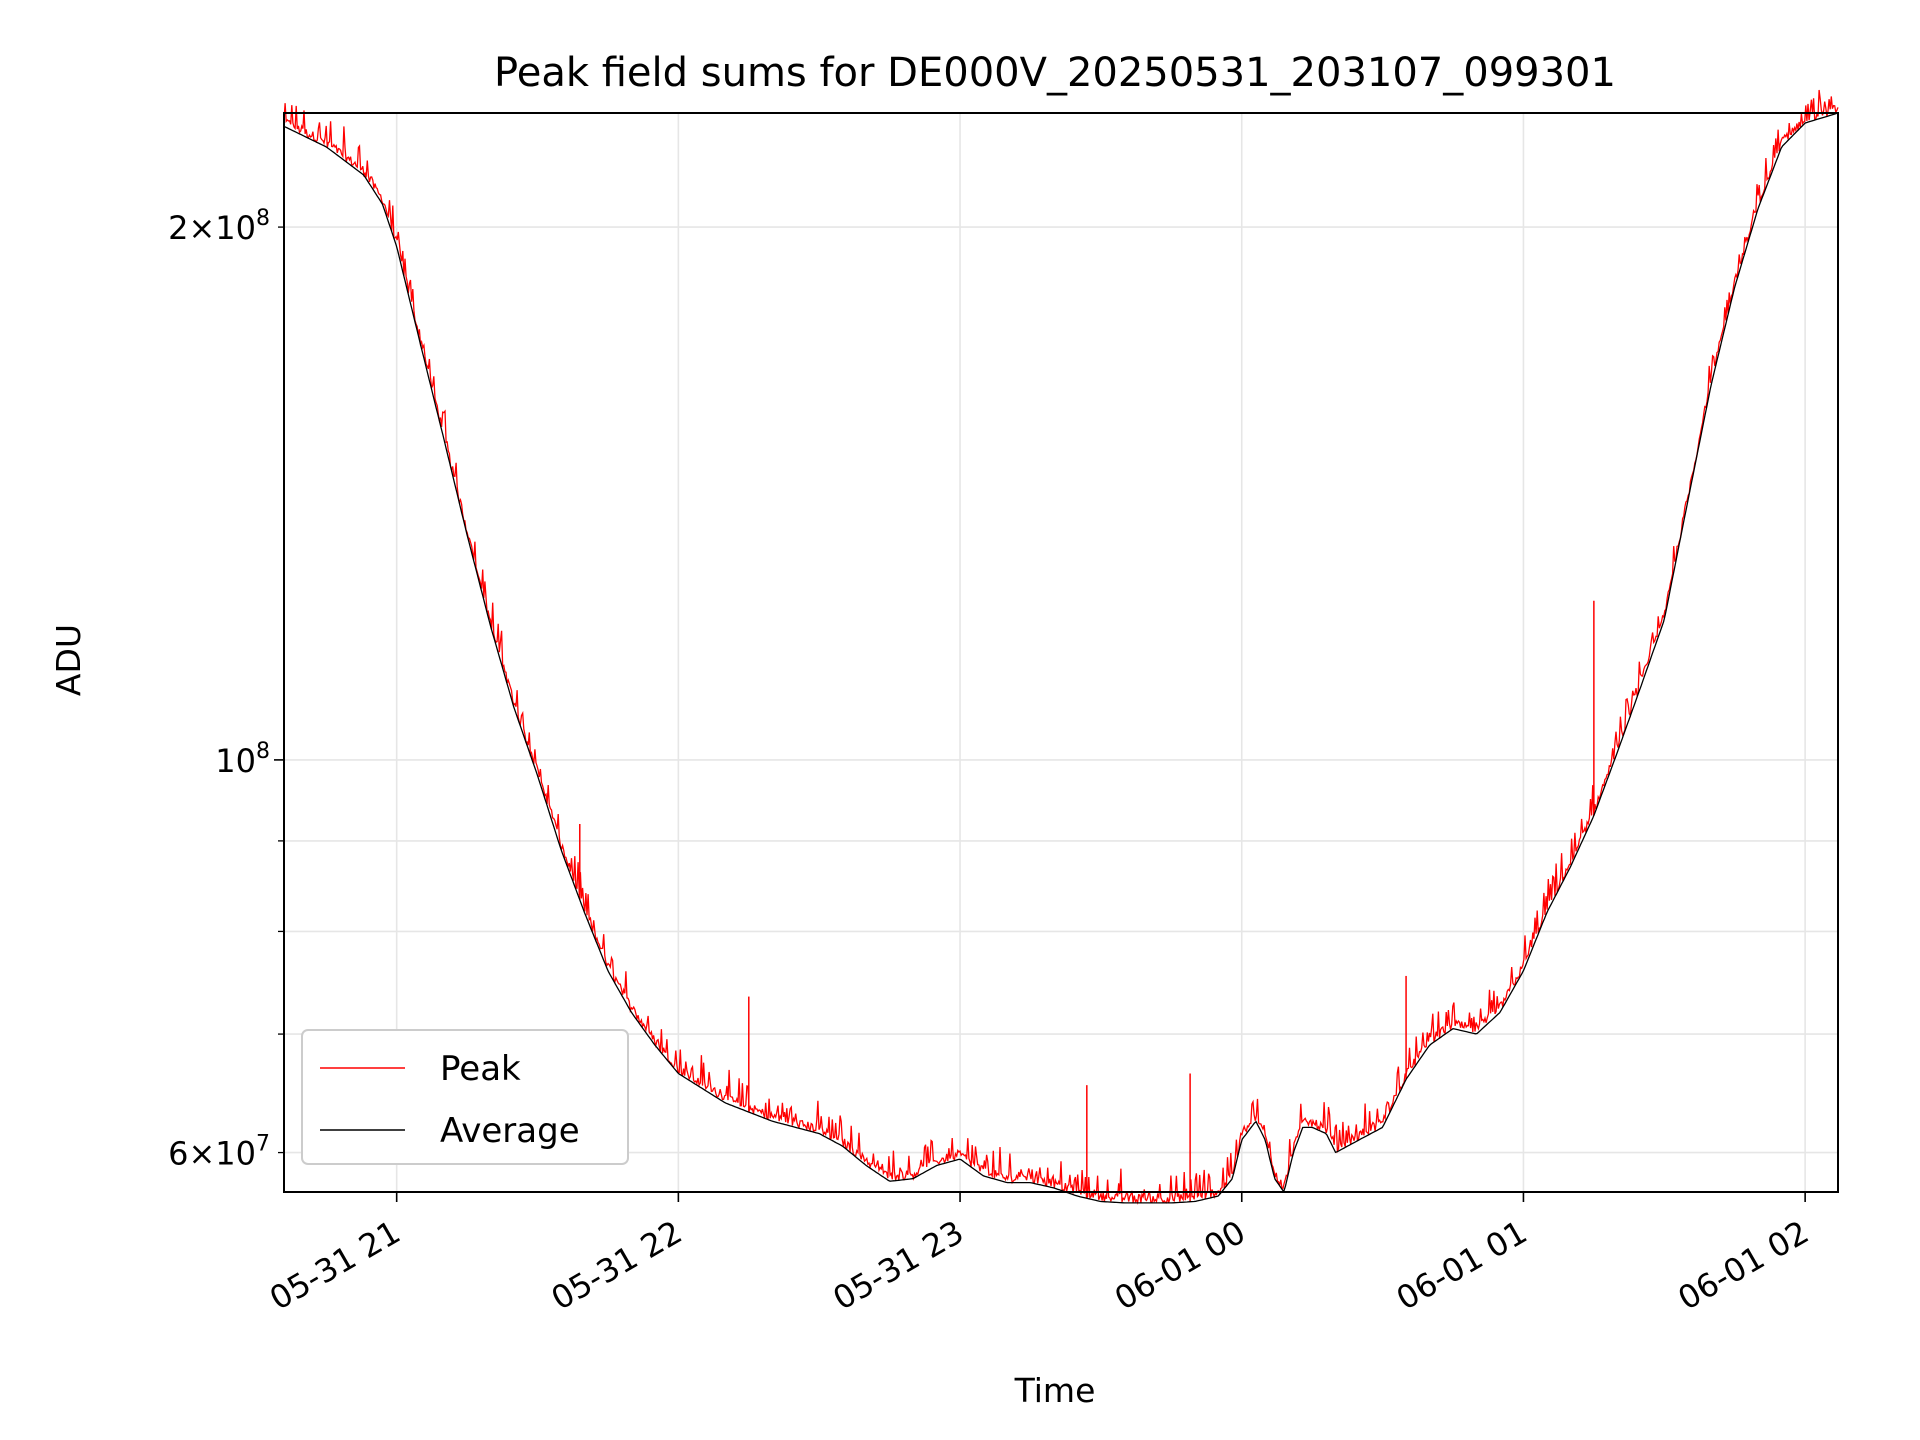  Describe the element at coordinates (1055, 1390) in the screenshot. I see `x-axis-label: Time` at that location.